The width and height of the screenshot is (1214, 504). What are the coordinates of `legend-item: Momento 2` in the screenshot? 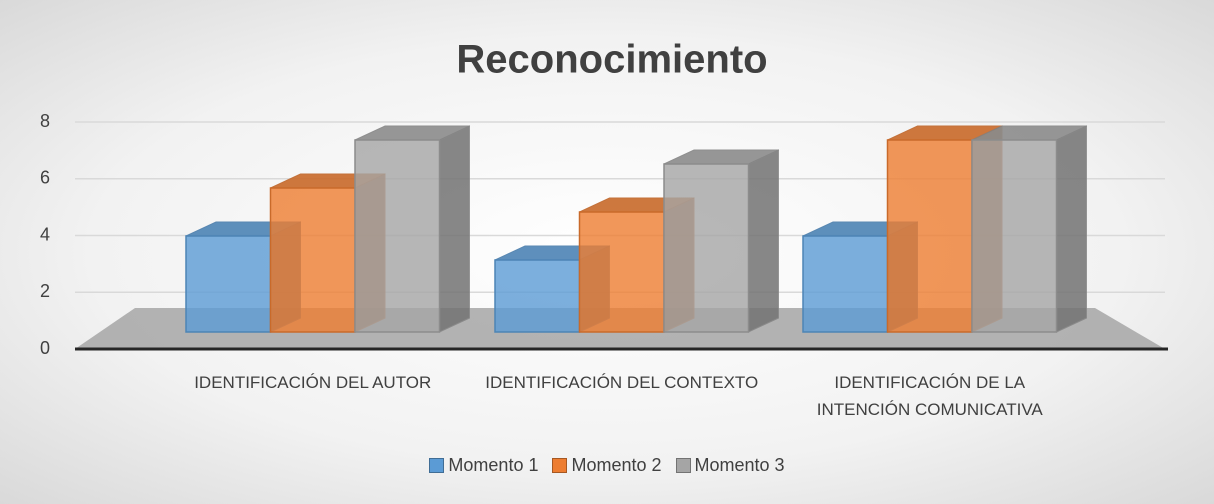 It's located at (607, 465).